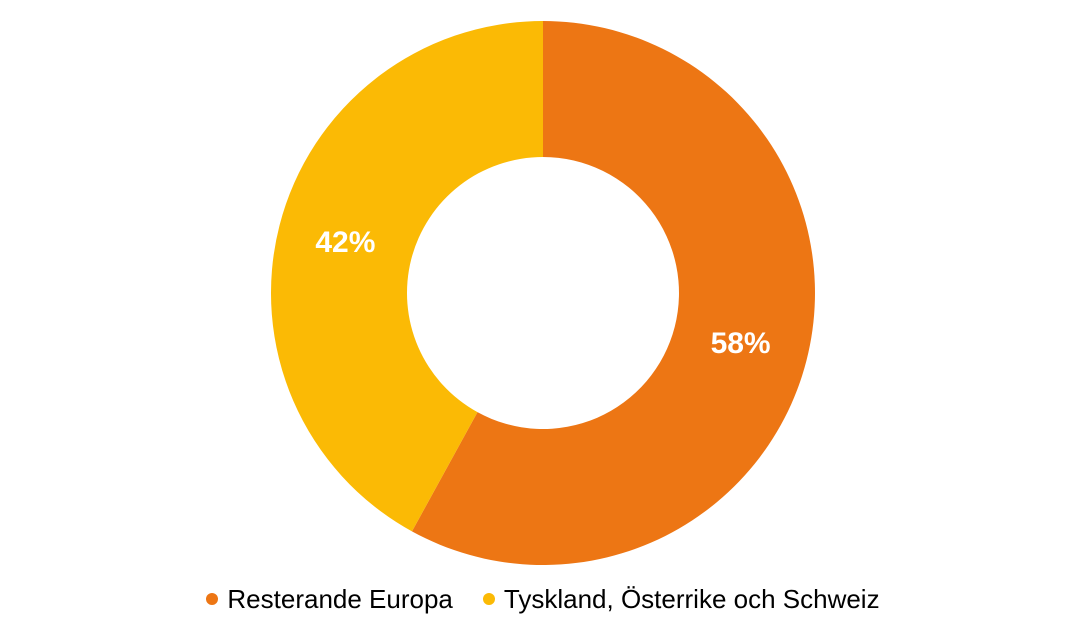 The height and width of the screenshot is (644, 1086). I want to click on legend-label-tyskland-osterrike-schweiz: Tyskland, Österrike och Schweiz, so click(691, 599).